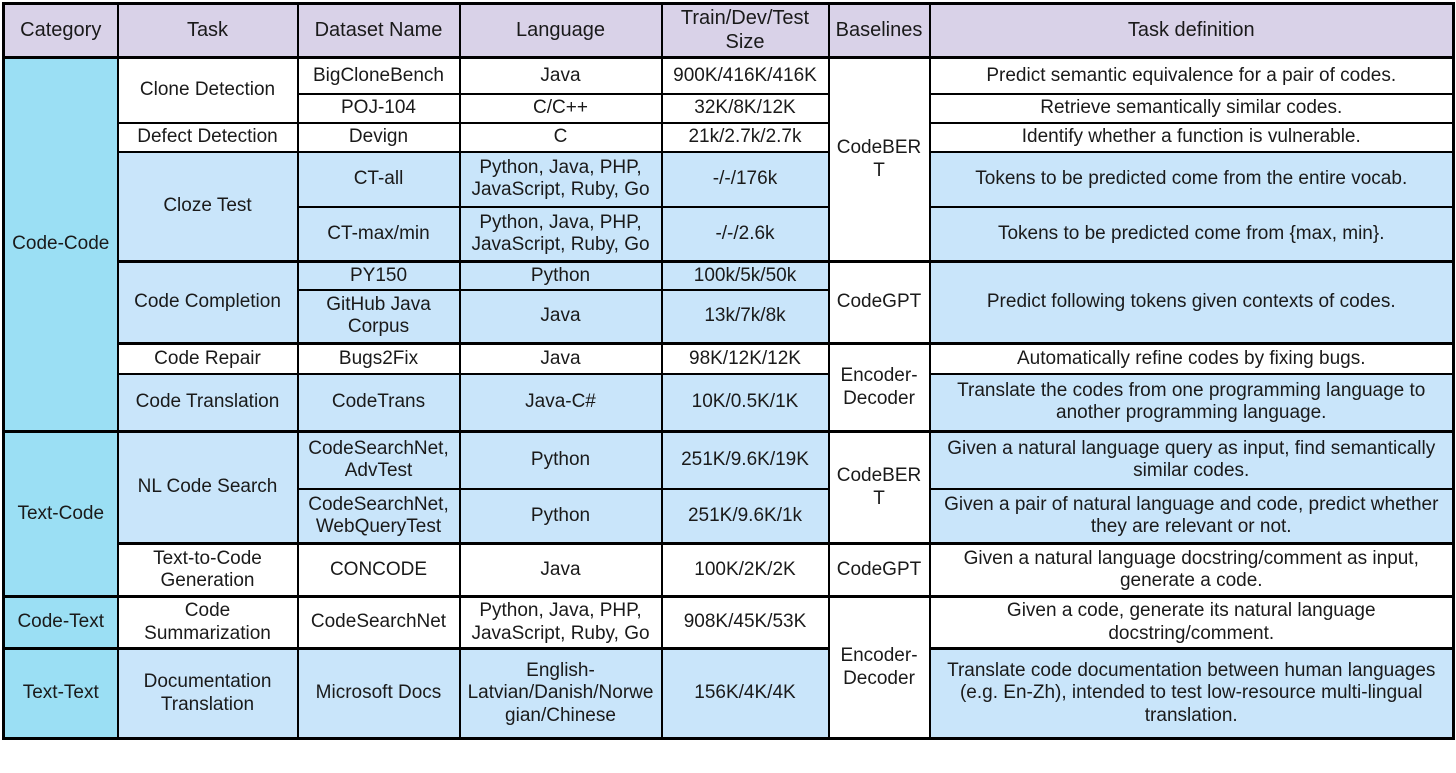 The width and height of the screenshot is (1456, 773). What do you see at coordinates (745, 358) in the screenshot?
I see `cell-size: 98K/12K/12K` at bounding box center [745, 358].